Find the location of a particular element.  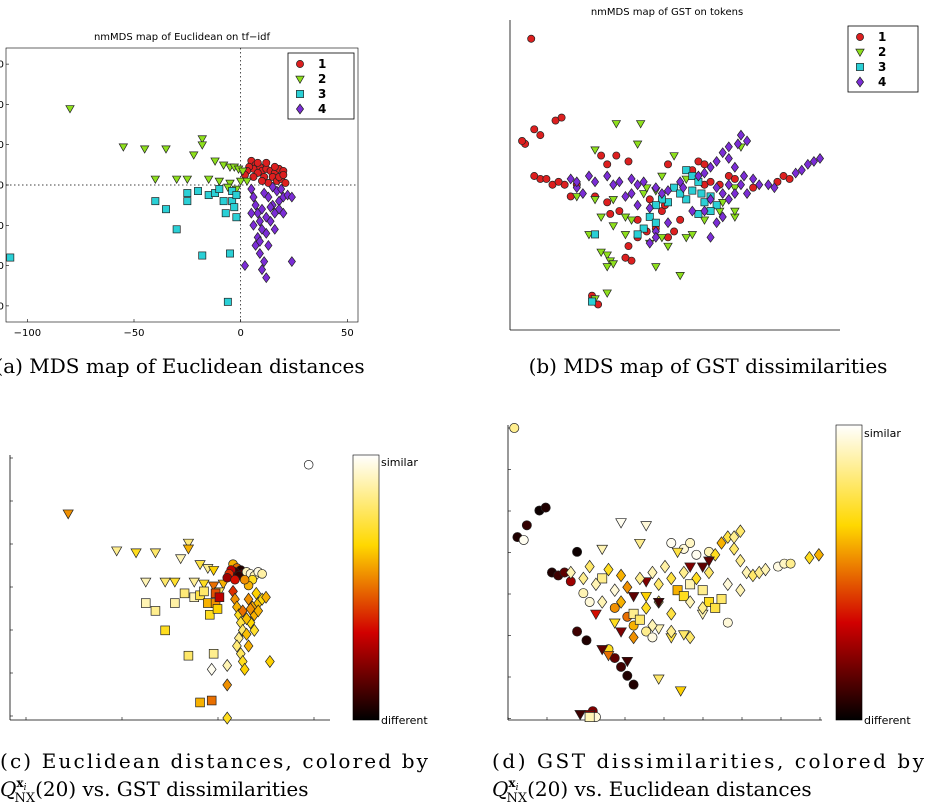

y-tick-label: −20 is located at coordinates (2, 226).